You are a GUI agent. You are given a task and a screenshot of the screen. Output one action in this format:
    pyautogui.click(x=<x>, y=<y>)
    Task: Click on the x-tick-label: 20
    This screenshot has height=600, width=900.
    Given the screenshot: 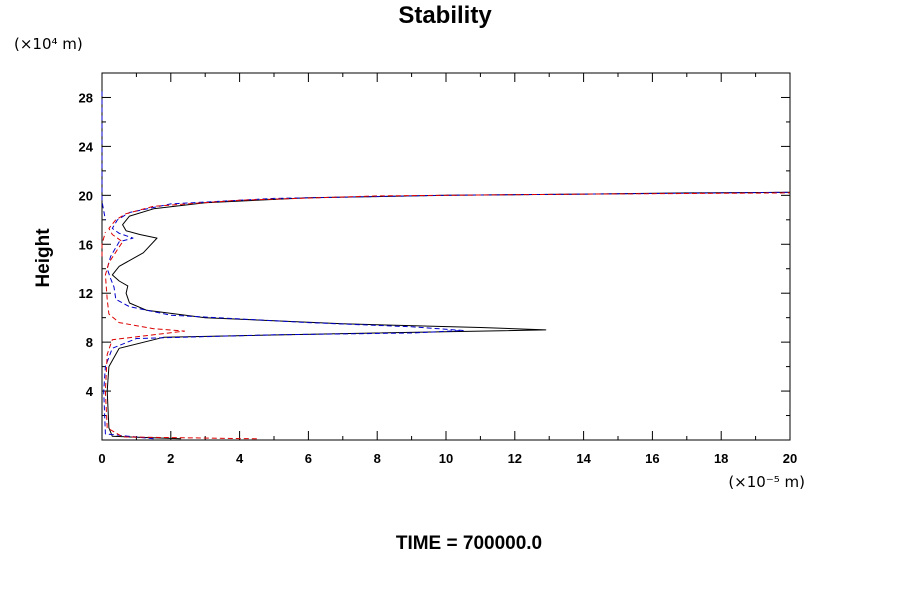 What is the action you would take?
    pyautogui.click(x=790, y=458)
    